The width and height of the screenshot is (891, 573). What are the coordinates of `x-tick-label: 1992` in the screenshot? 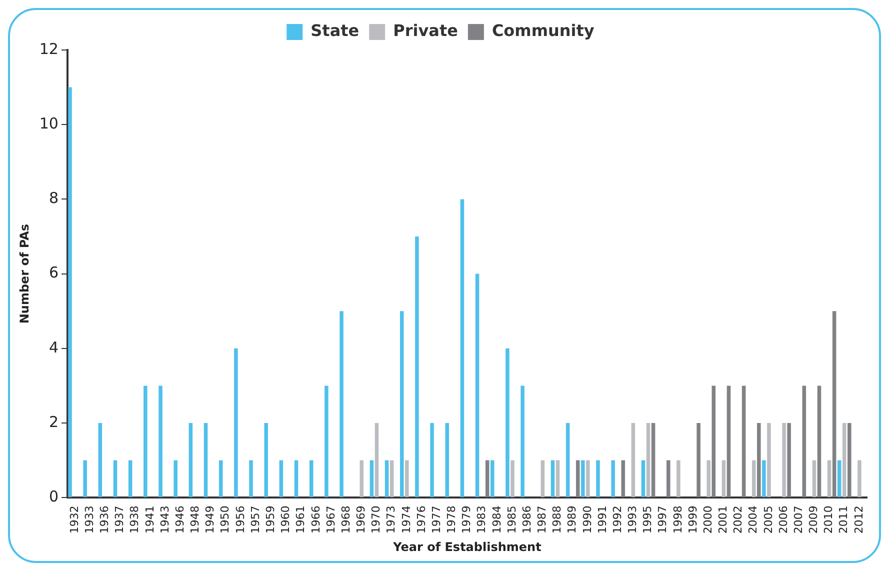 It's located at (617, 520).